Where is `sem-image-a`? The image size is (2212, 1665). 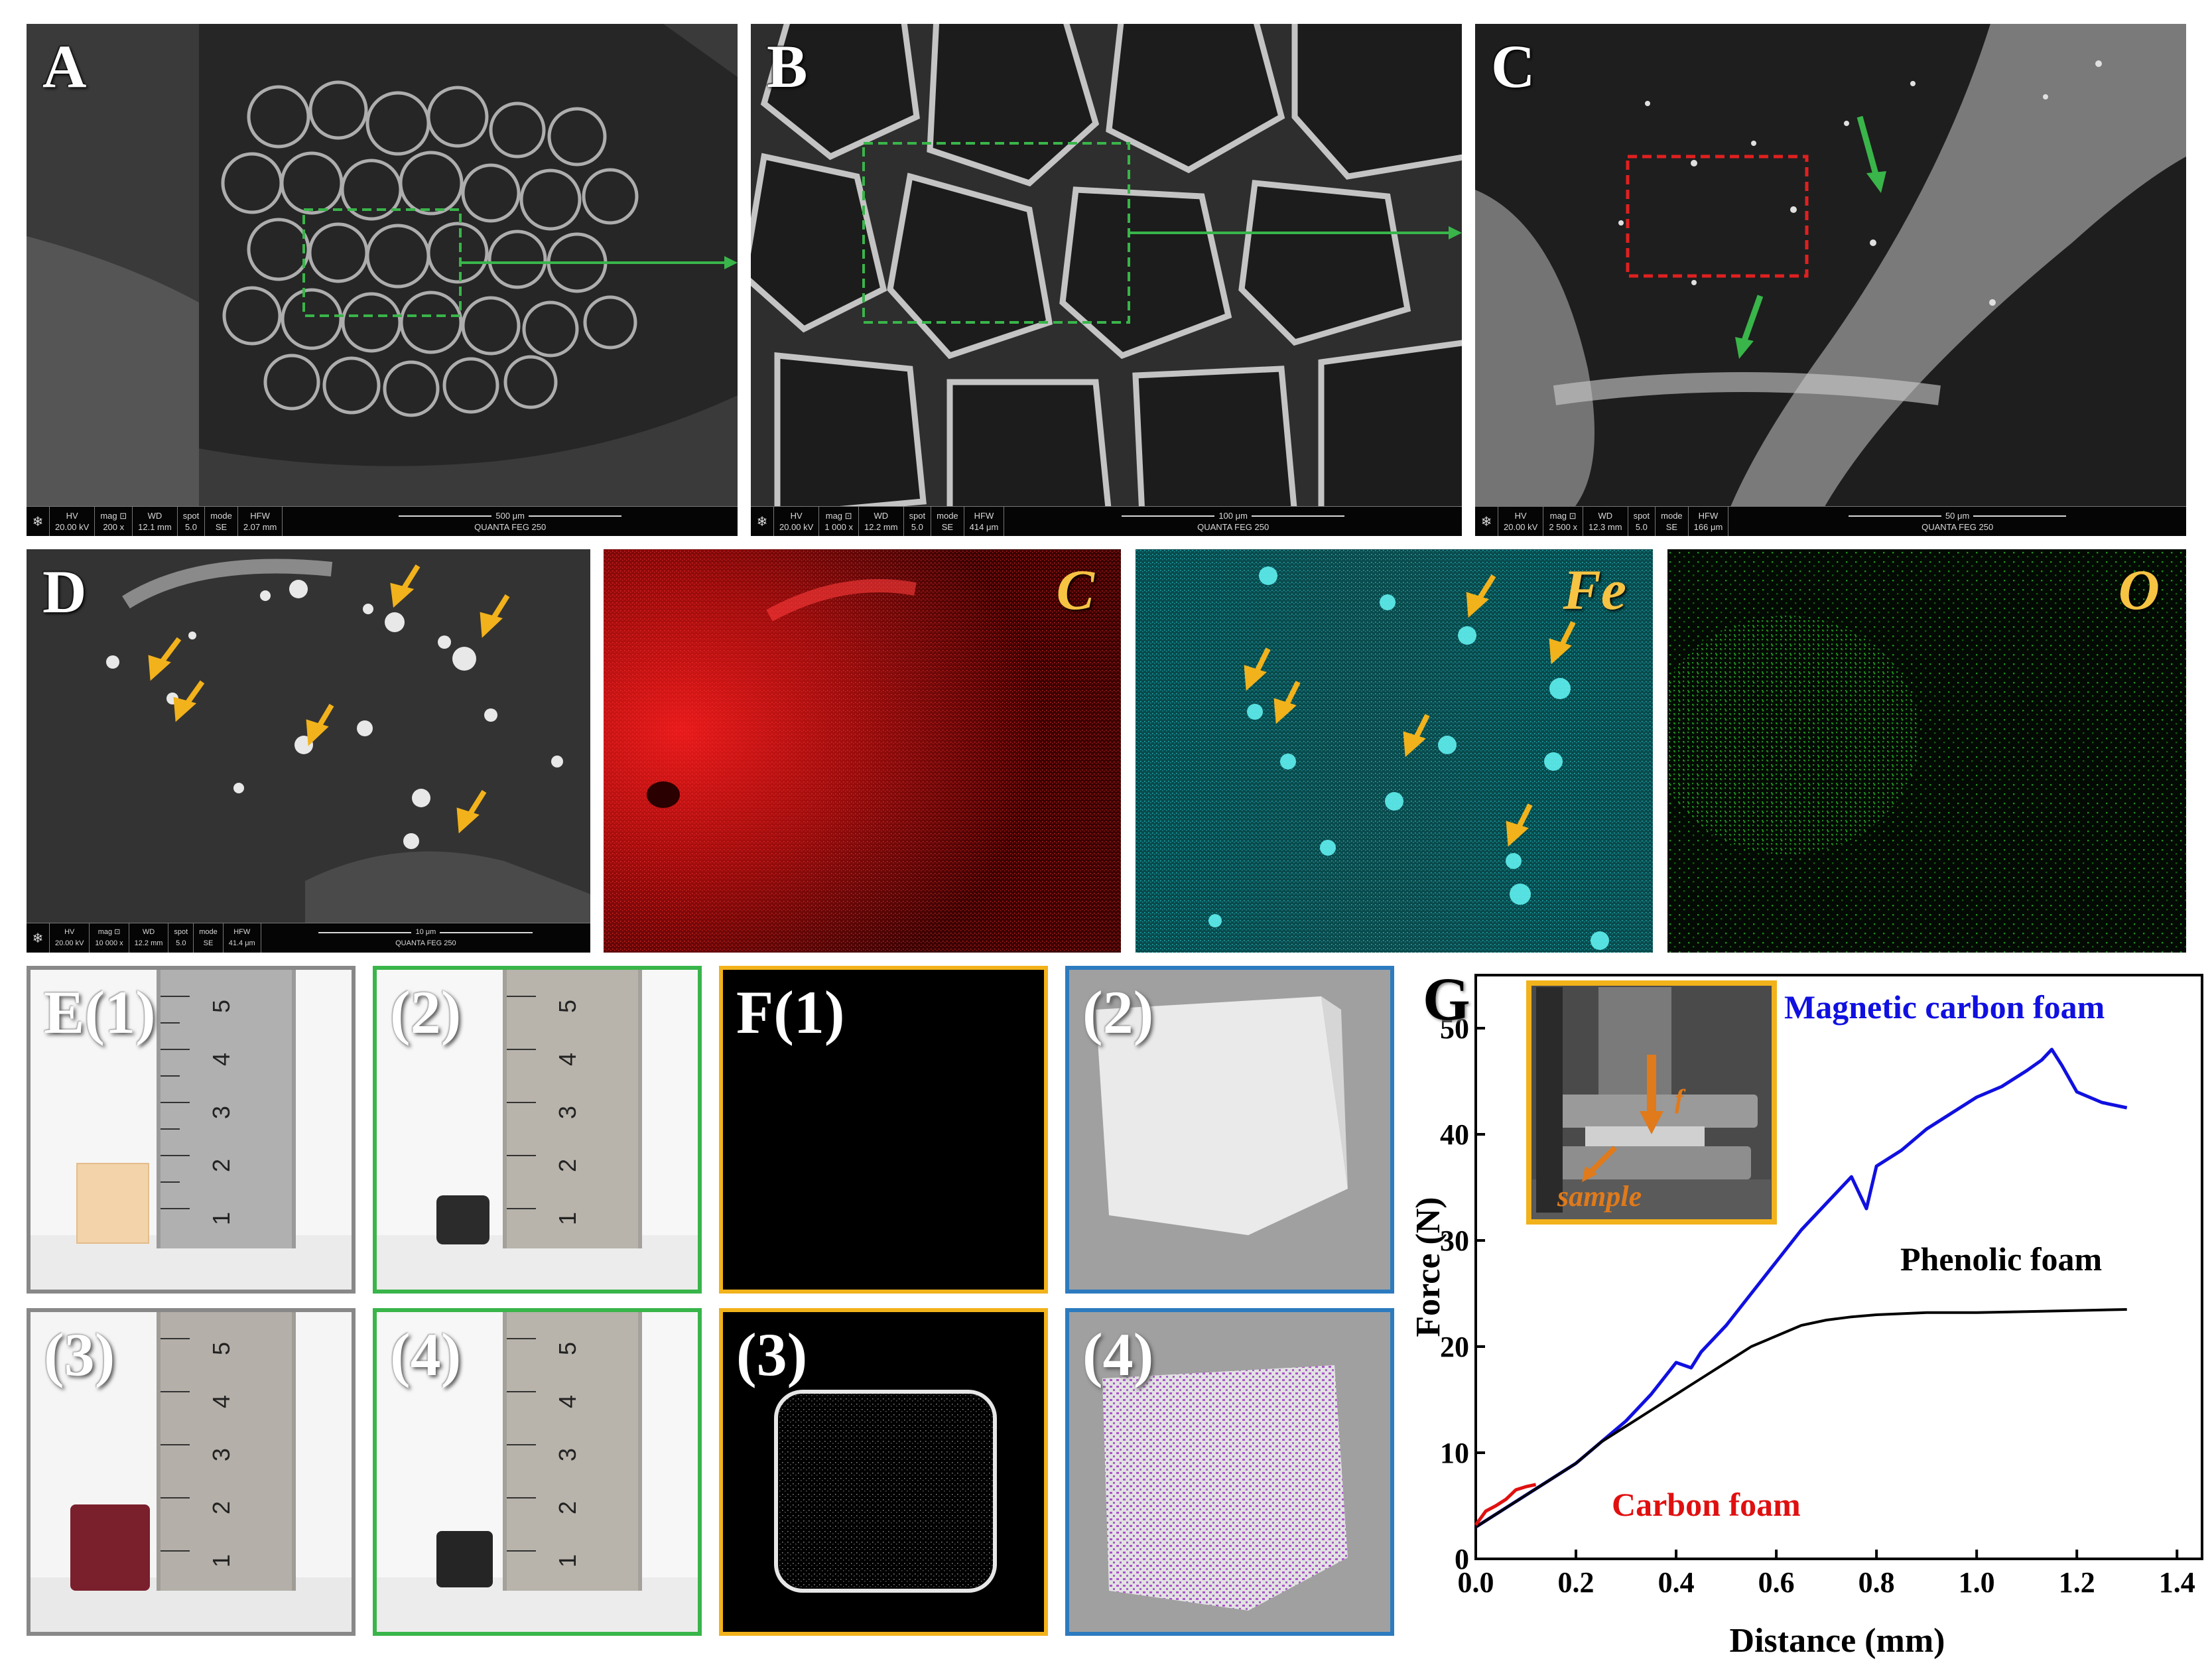
sem-image-a is located at coordinates (382, 265).